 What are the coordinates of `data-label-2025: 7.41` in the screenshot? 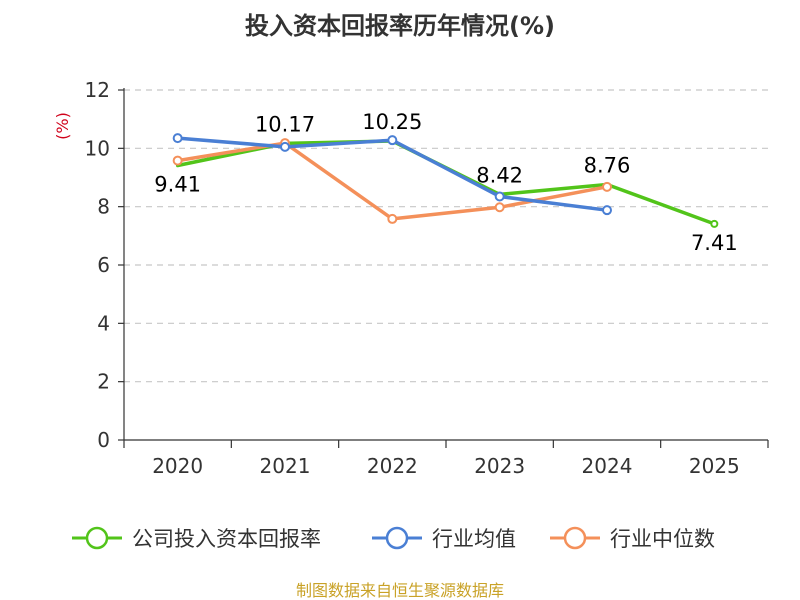 It's located at (714, 243).